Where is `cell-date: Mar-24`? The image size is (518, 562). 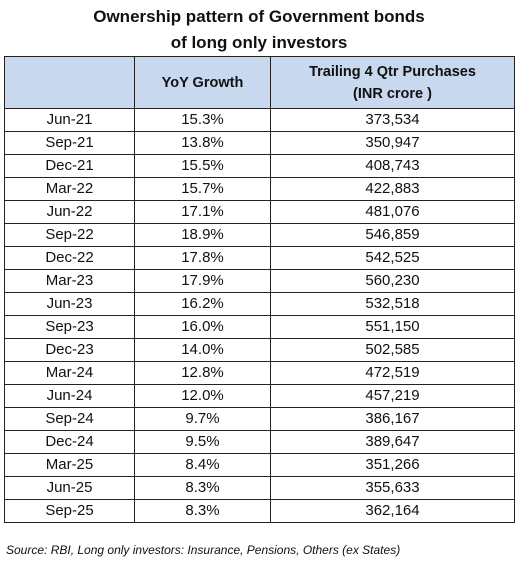 cell-date: Mar-24 is located at coordinates (69, 373).